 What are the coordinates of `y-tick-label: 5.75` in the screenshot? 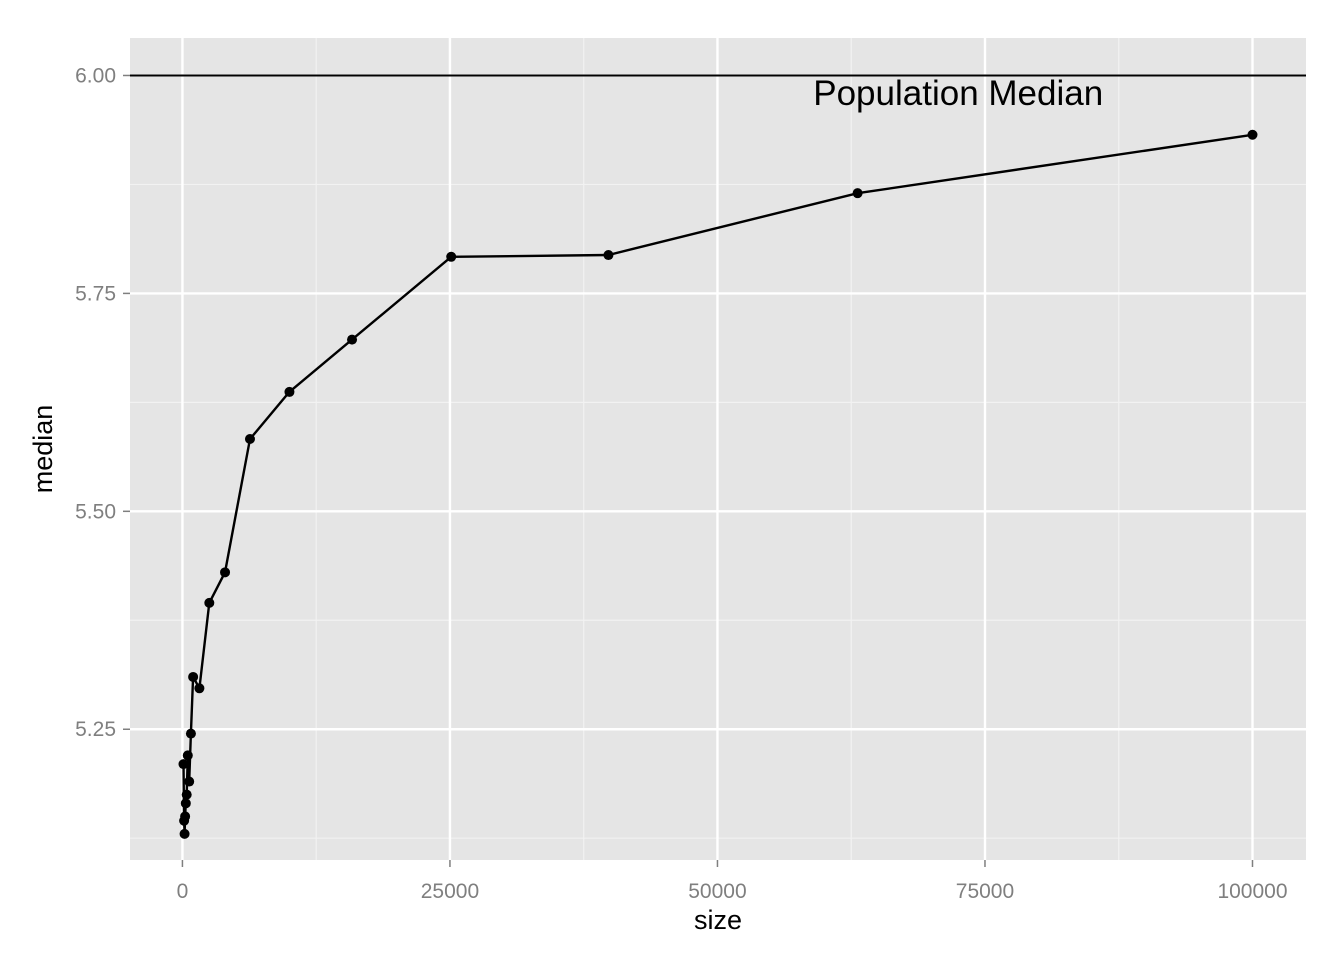 It's located at (95, 293).